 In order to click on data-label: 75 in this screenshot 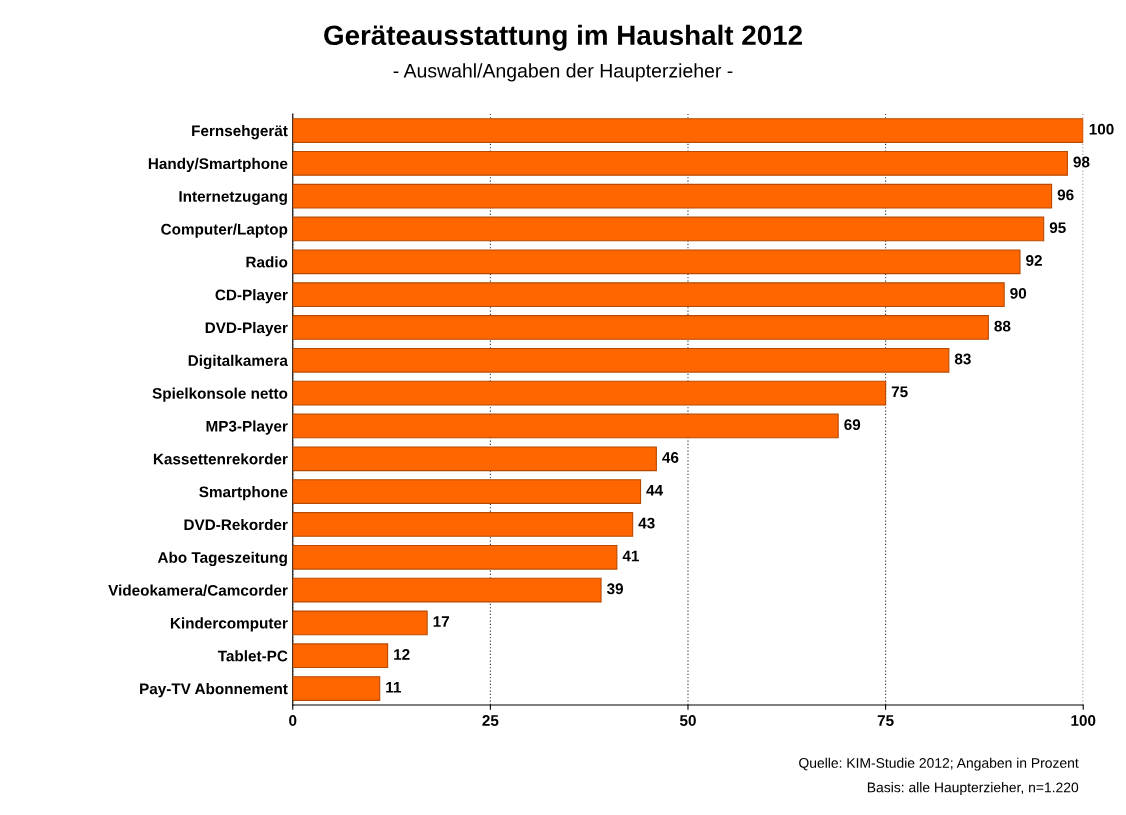, I will do `click(899, 392)`.